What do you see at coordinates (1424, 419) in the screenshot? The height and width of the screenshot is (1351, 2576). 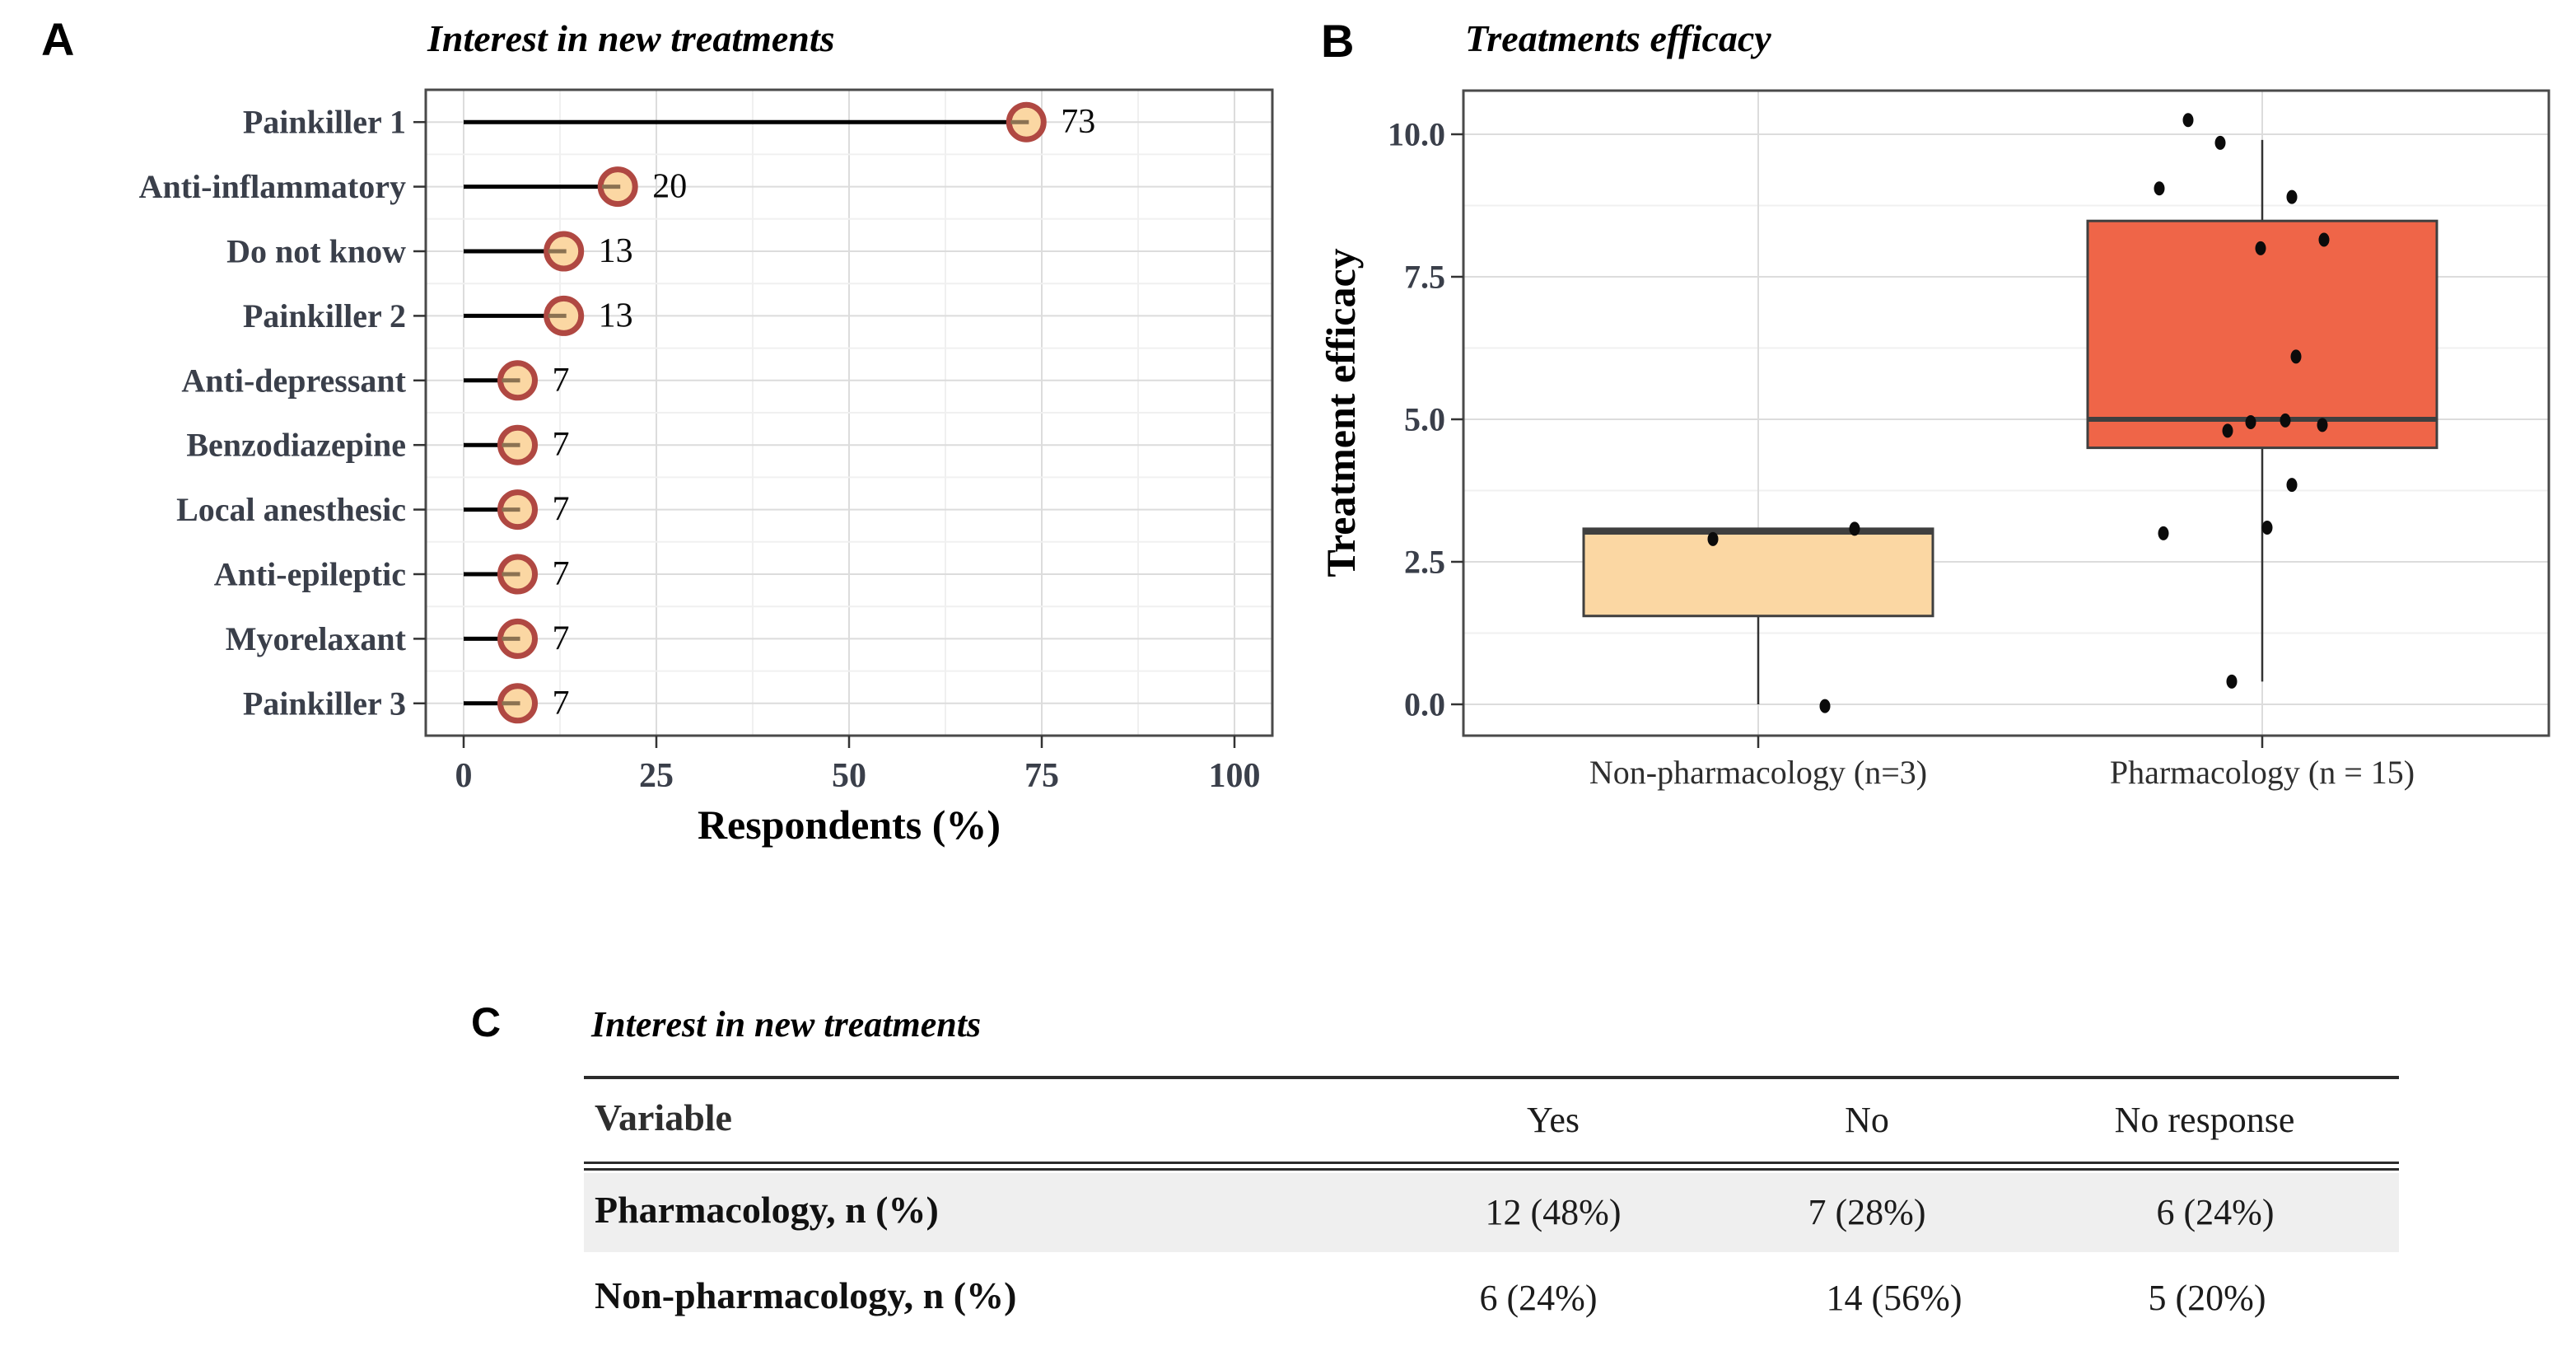 I see `y-tick-label: 5.0` at bounding box center [1424, 419].